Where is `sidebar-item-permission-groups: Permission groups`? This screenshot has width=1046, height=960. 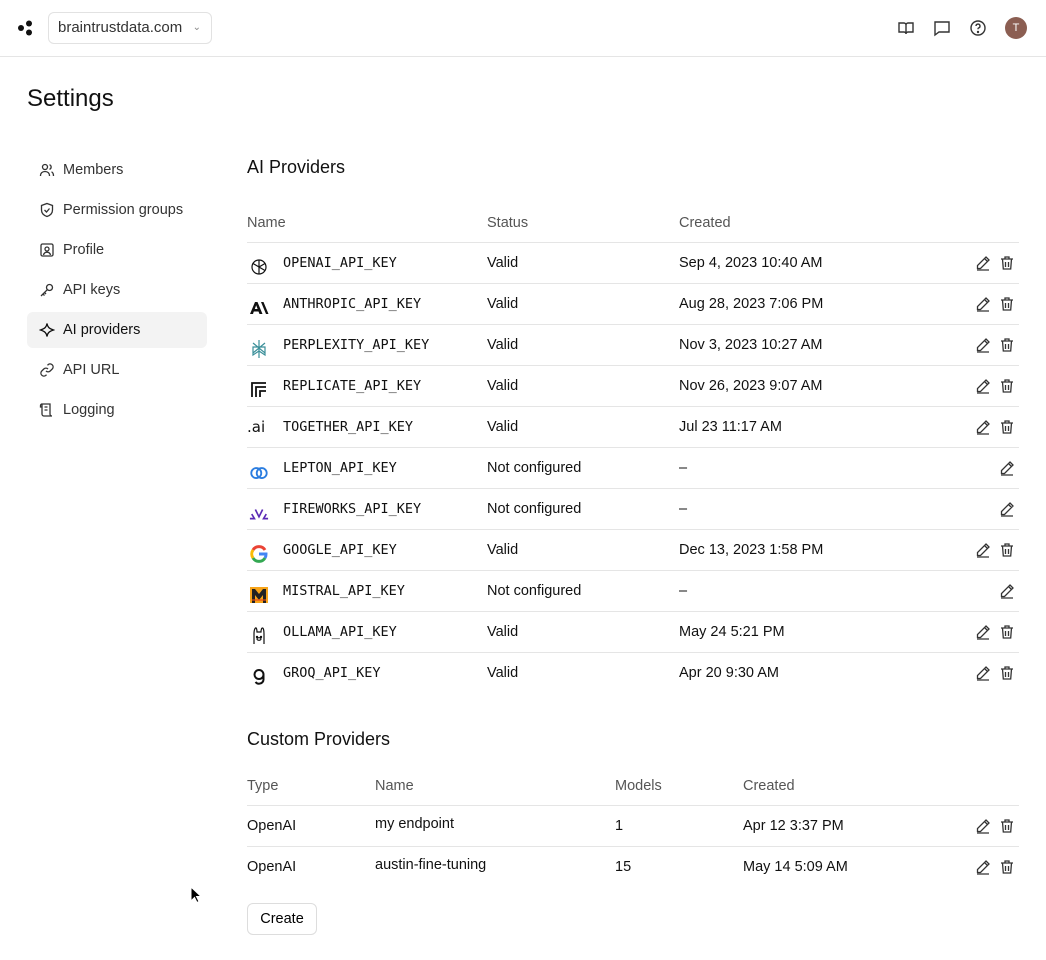
sidebar-item-permission-groups: Permission groups is located at coordinates (117, 210).